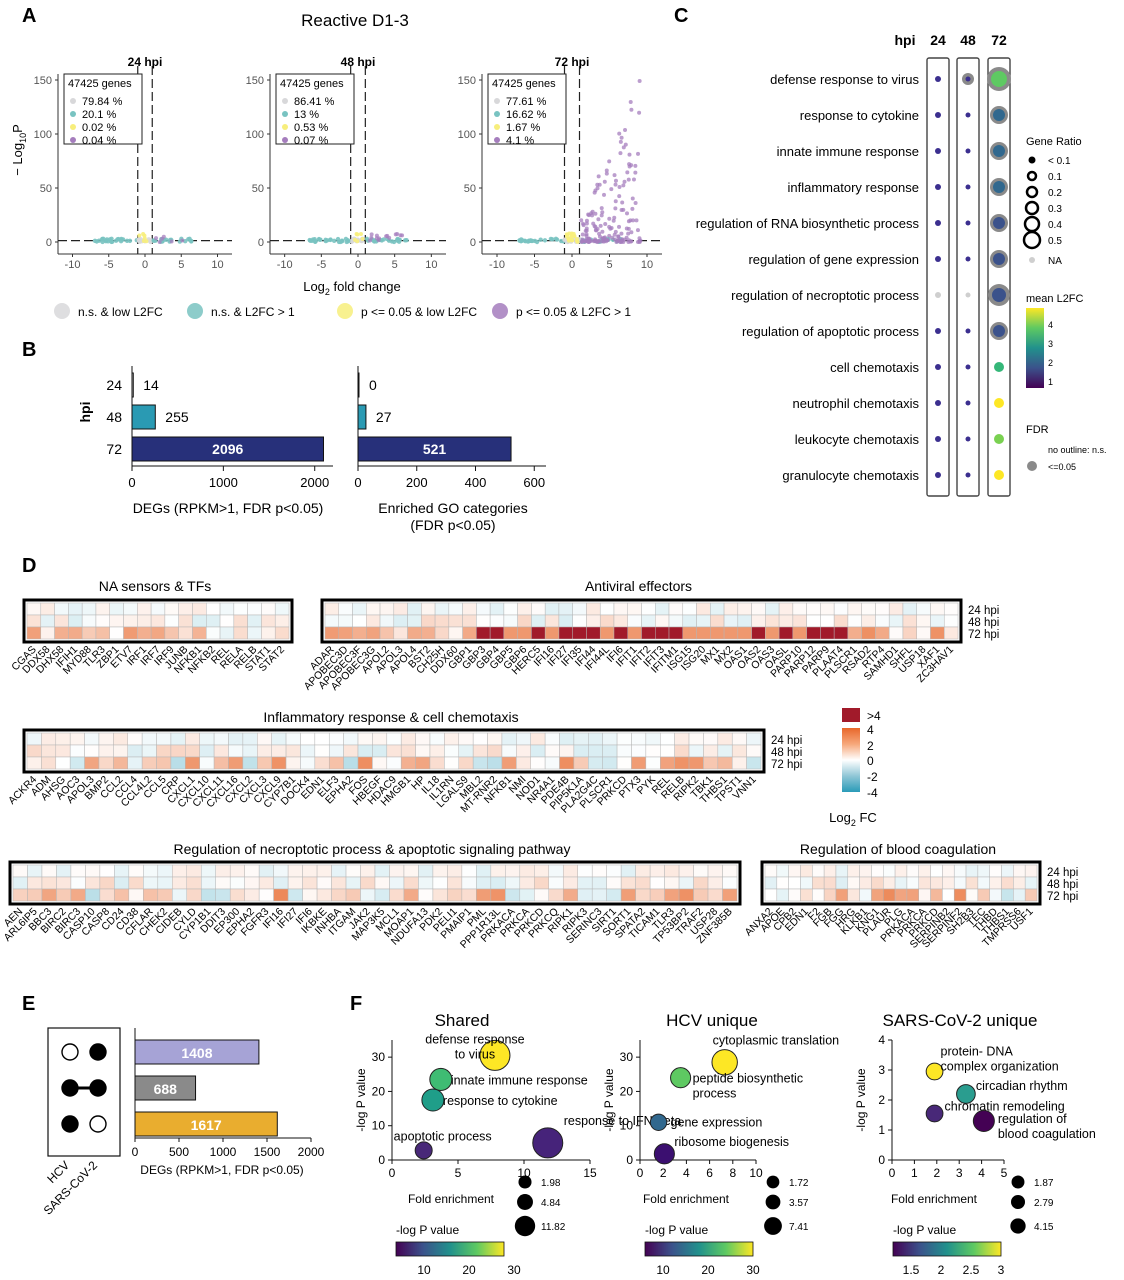  What do you see at coordinates (451, 1199) in the screenshot?
I see `x-label: Fold enrichment` at bounding box center [451, 1199].